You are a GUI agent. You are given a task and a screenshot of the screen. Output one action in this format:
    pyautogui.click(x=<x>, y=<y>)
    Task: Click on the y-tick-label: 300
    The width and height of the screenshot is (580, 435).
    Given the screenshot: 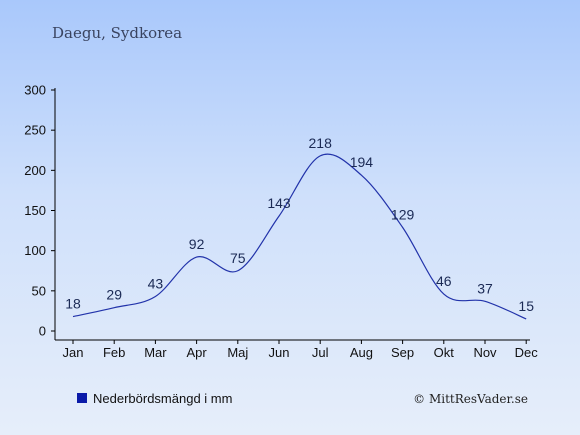 What is the action you would take?
    pyautogui.click(x=35, y=90)
    